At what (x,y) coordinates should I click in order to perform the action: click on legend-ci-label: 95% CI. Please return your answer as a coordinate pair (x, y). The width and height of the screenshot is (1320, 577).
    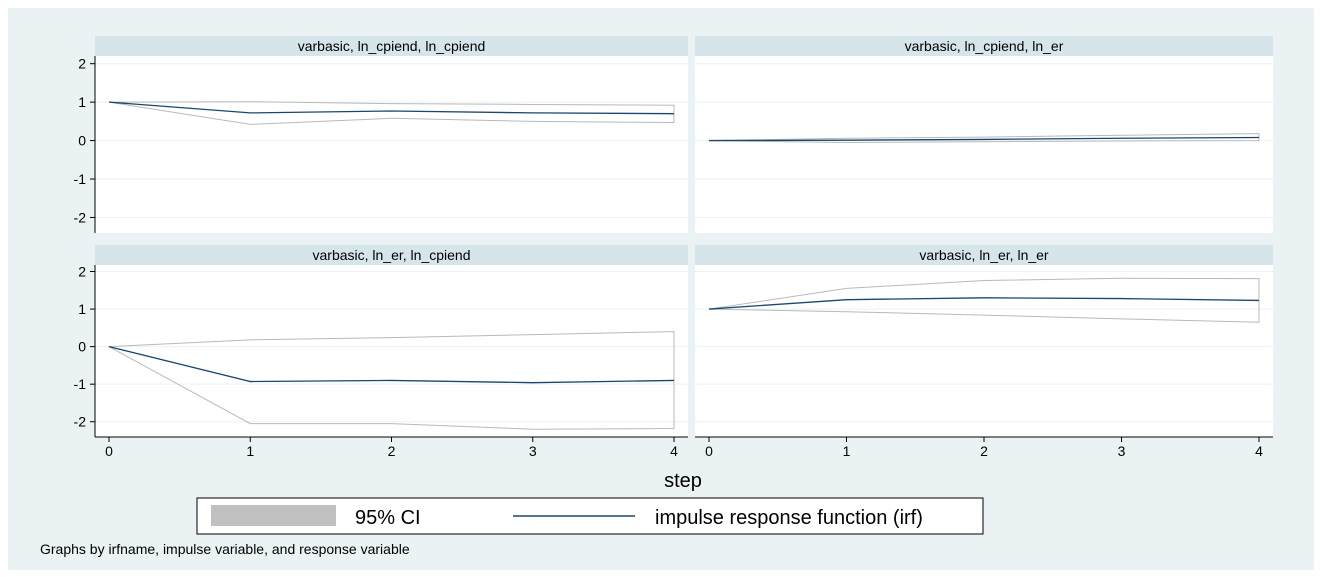
    Looking at the image, I should click on (388, 518).